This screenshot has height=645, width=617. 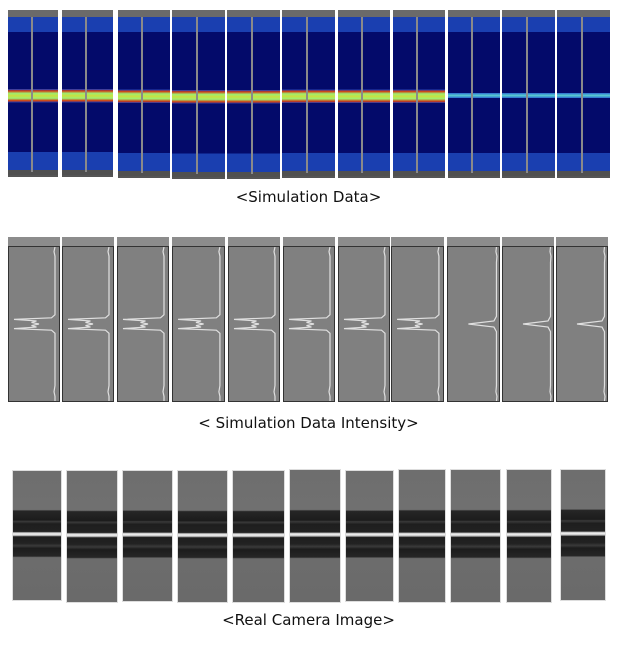 What do you see at coordinates (308, 197) in the screenshot?
I see `simulation-data-caption: <Simulation Data>` at bounding box center [308, 197].